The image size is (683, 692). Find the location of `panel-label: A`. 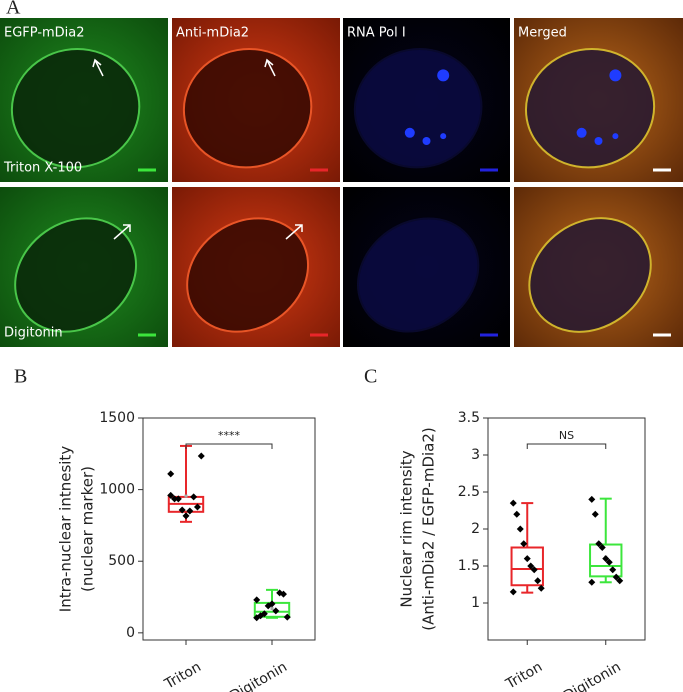

panel-label: A is located at coordinates (13, 9).